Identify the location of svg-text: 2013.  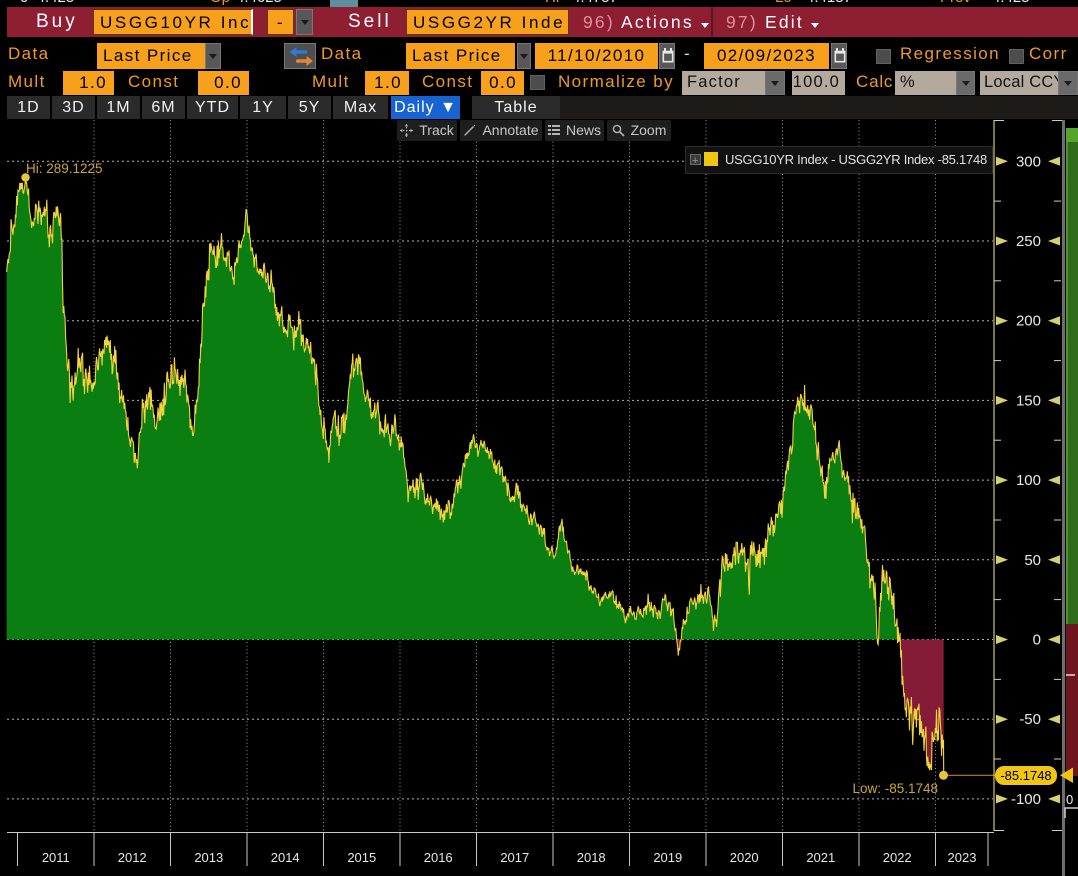
(208, 857).